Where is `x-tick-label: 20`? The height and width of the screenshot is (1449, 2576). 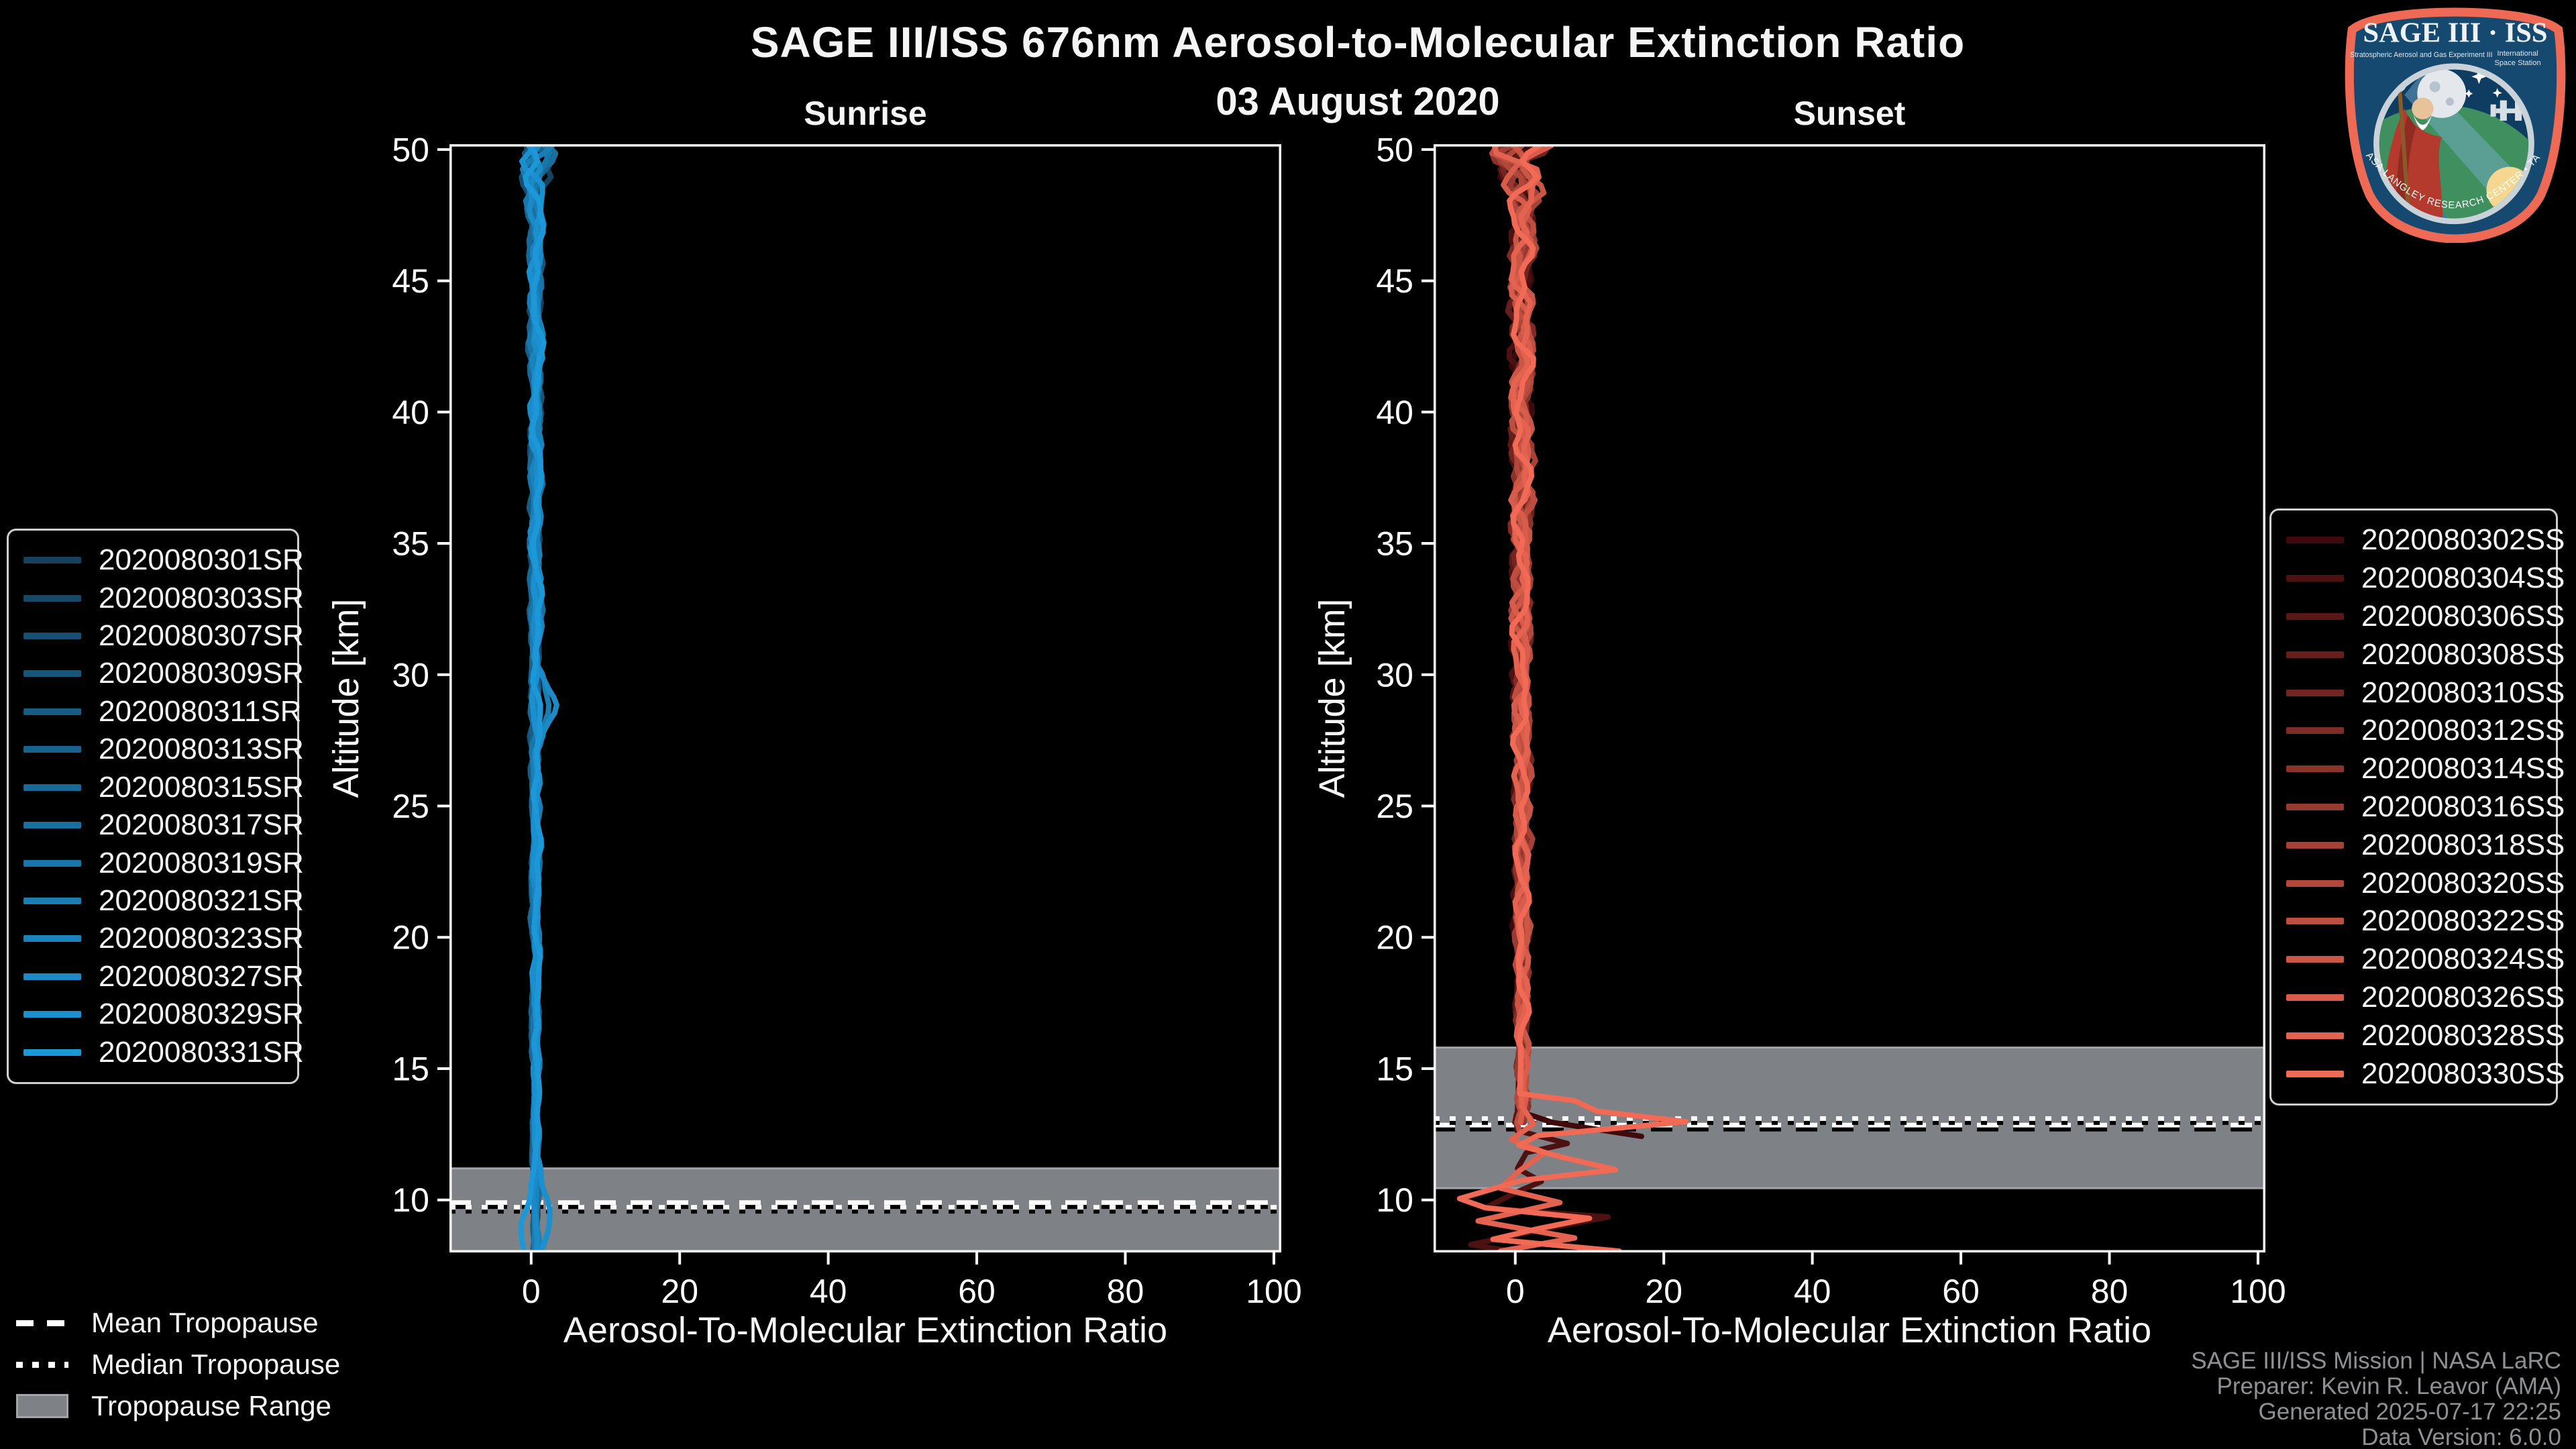 x-tick-label: 20 is located at coordinates (1663, 1291).